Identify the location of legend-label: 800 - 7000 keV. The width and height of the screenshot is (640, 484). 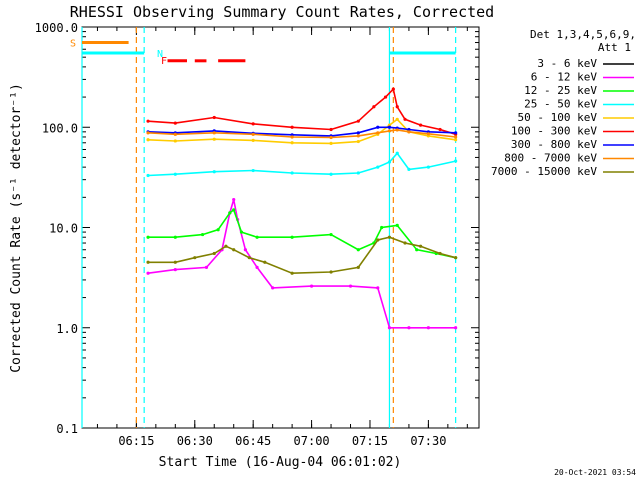
(550, 158).